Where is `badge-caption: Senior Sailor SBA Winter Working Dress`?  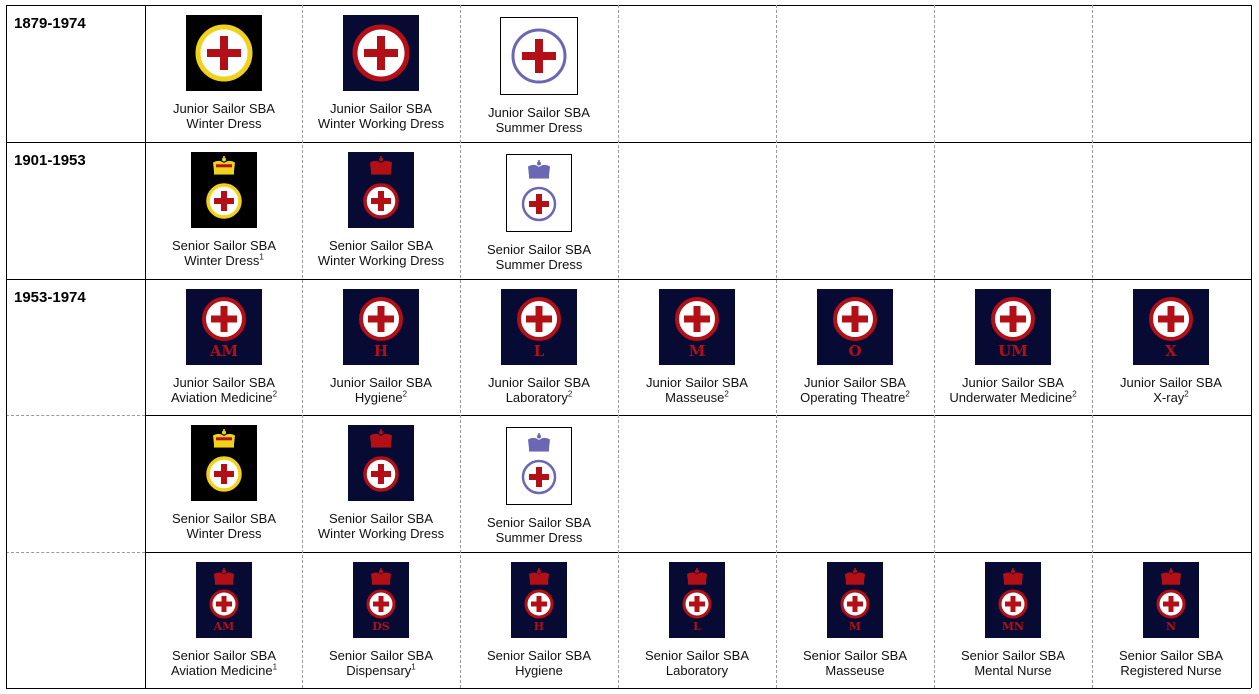
badge-caption: Senior Sailor SBA Winter Working Dress is located at coordinates (381, 253).